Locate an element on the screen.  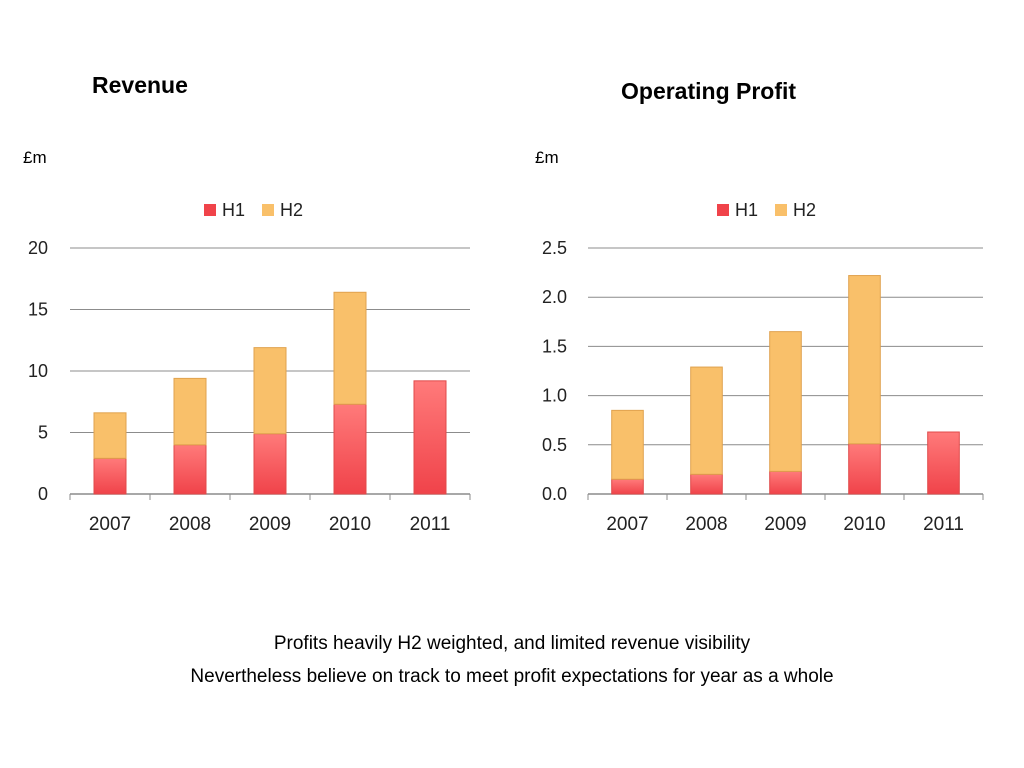
revenue-bar-h1-2010 is located at coordinates (350, 449).